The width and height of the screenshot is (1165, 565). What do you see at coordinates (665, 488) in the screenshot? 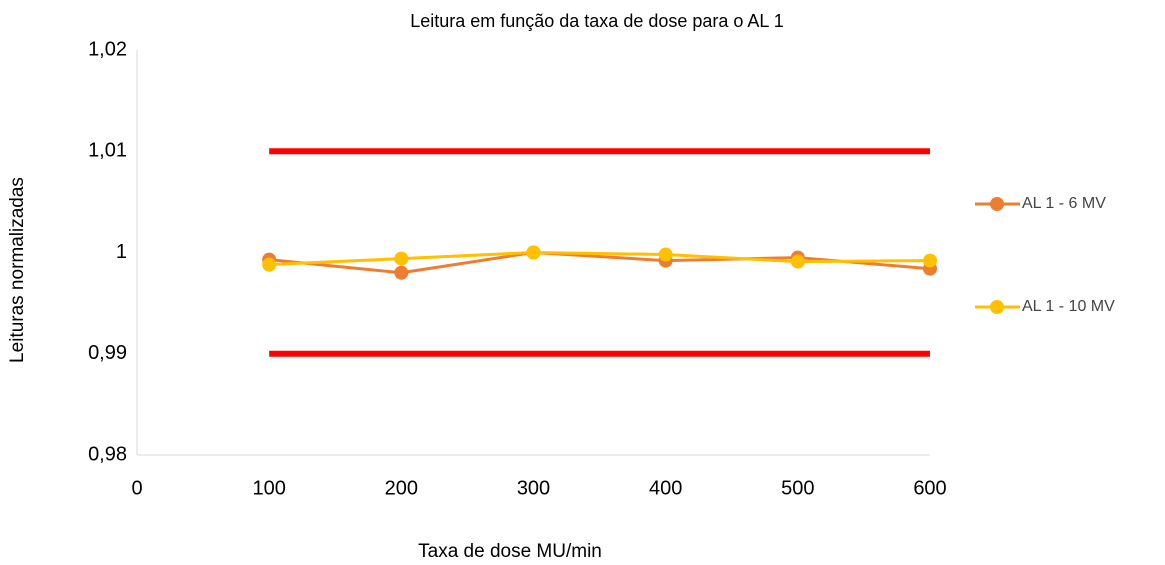
I see `x-tick-label: 400` at bounding box center [665, 488].